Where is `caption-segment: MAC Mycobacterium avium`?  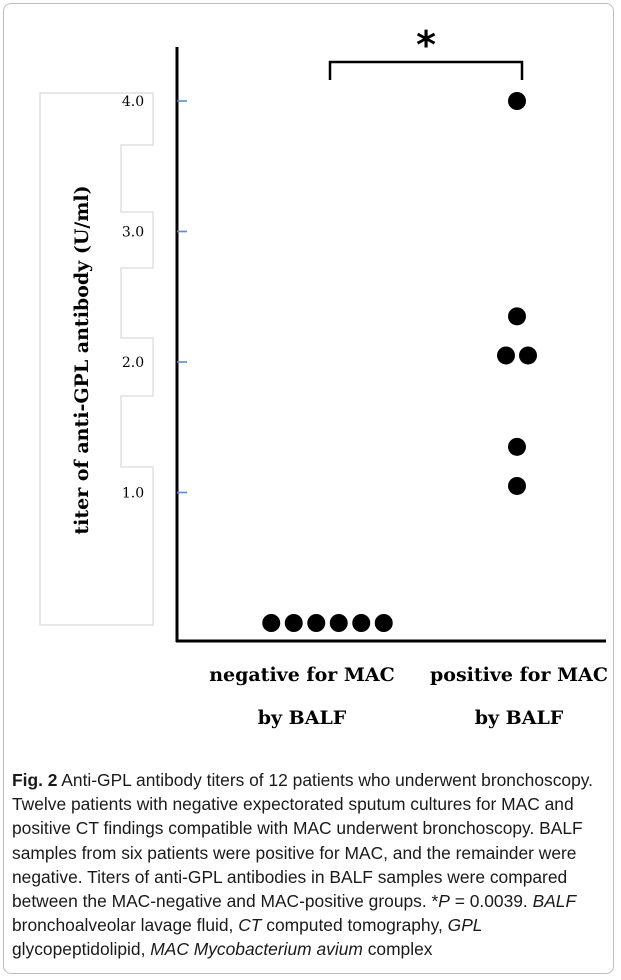 caption-segment: MAC Mycobacterium avium is located at coordinates (256, 949).